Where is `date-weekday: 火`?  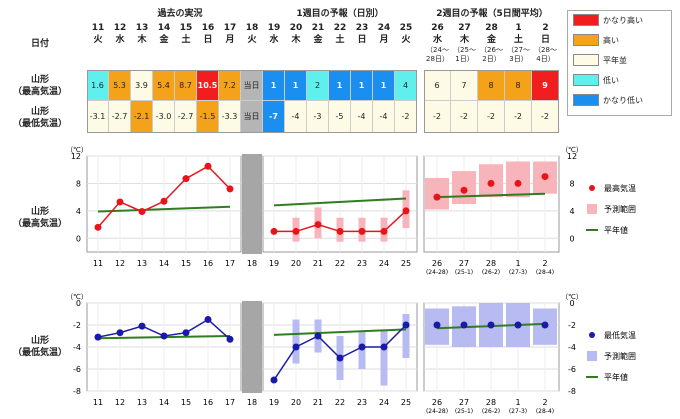
date-weekday: 火 is located at coordinates (252, 40).